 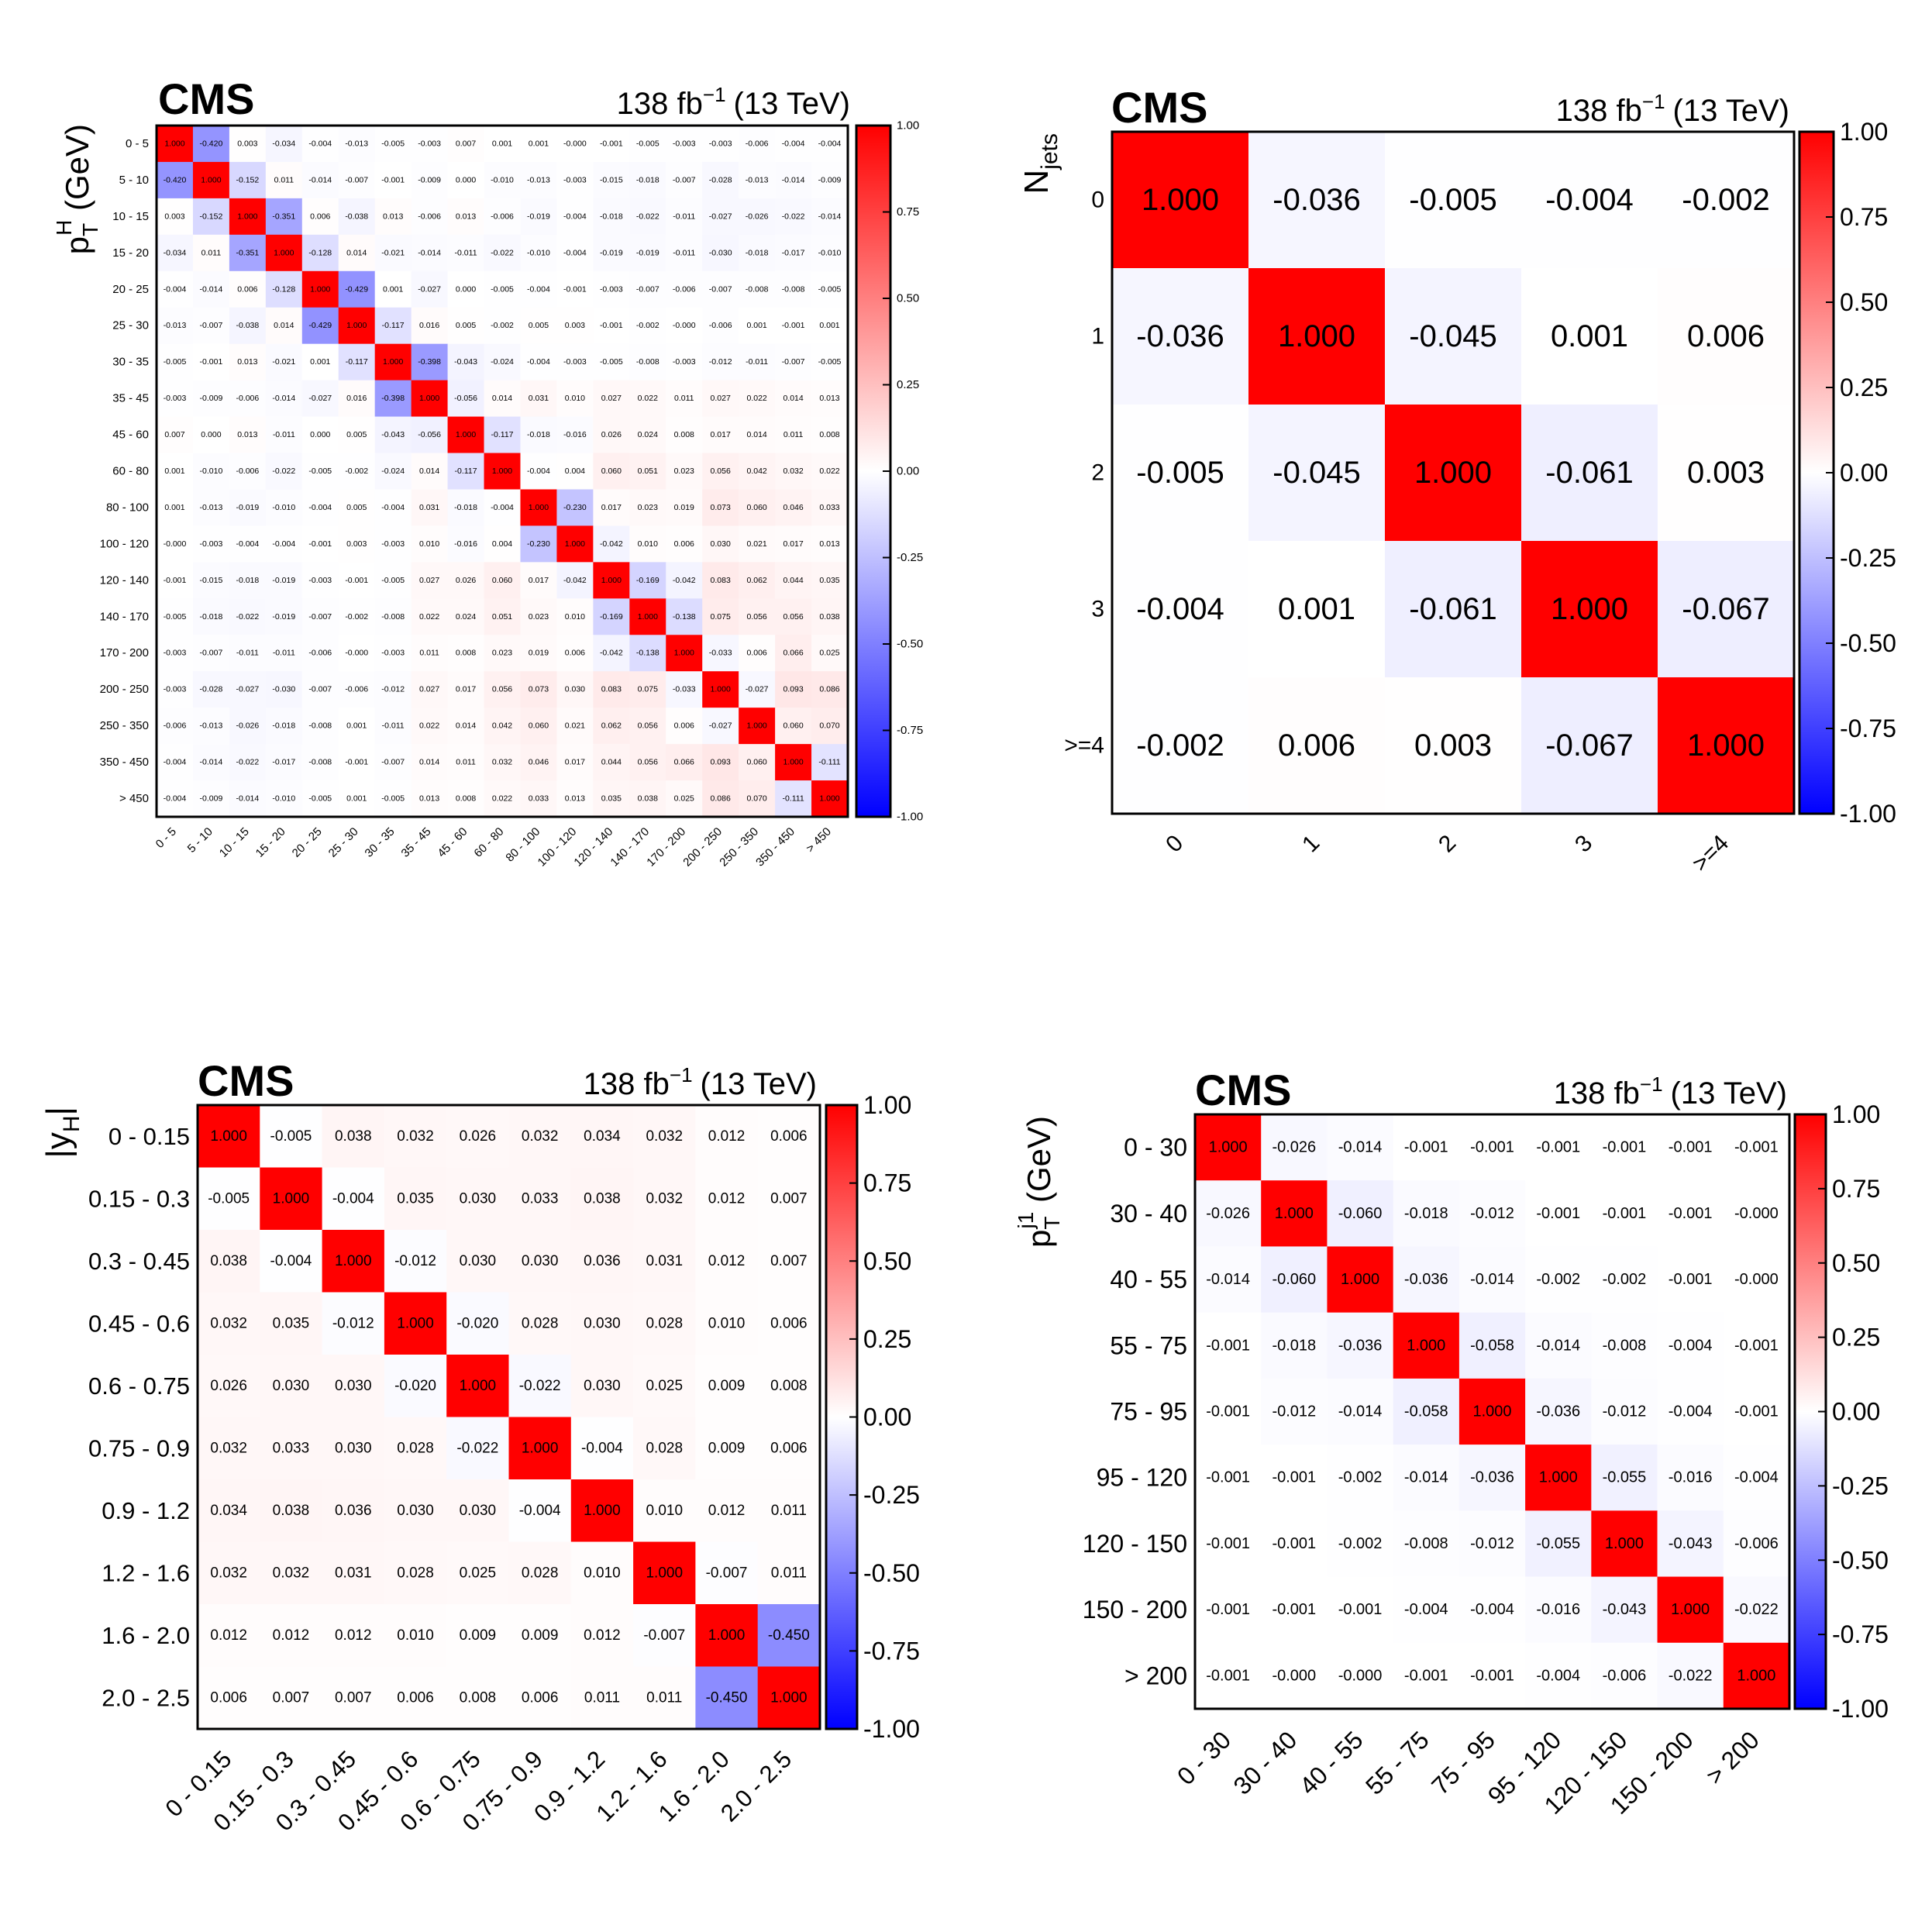 I want to click on y-axis-title-sub: T, so click(x=90, y=229).